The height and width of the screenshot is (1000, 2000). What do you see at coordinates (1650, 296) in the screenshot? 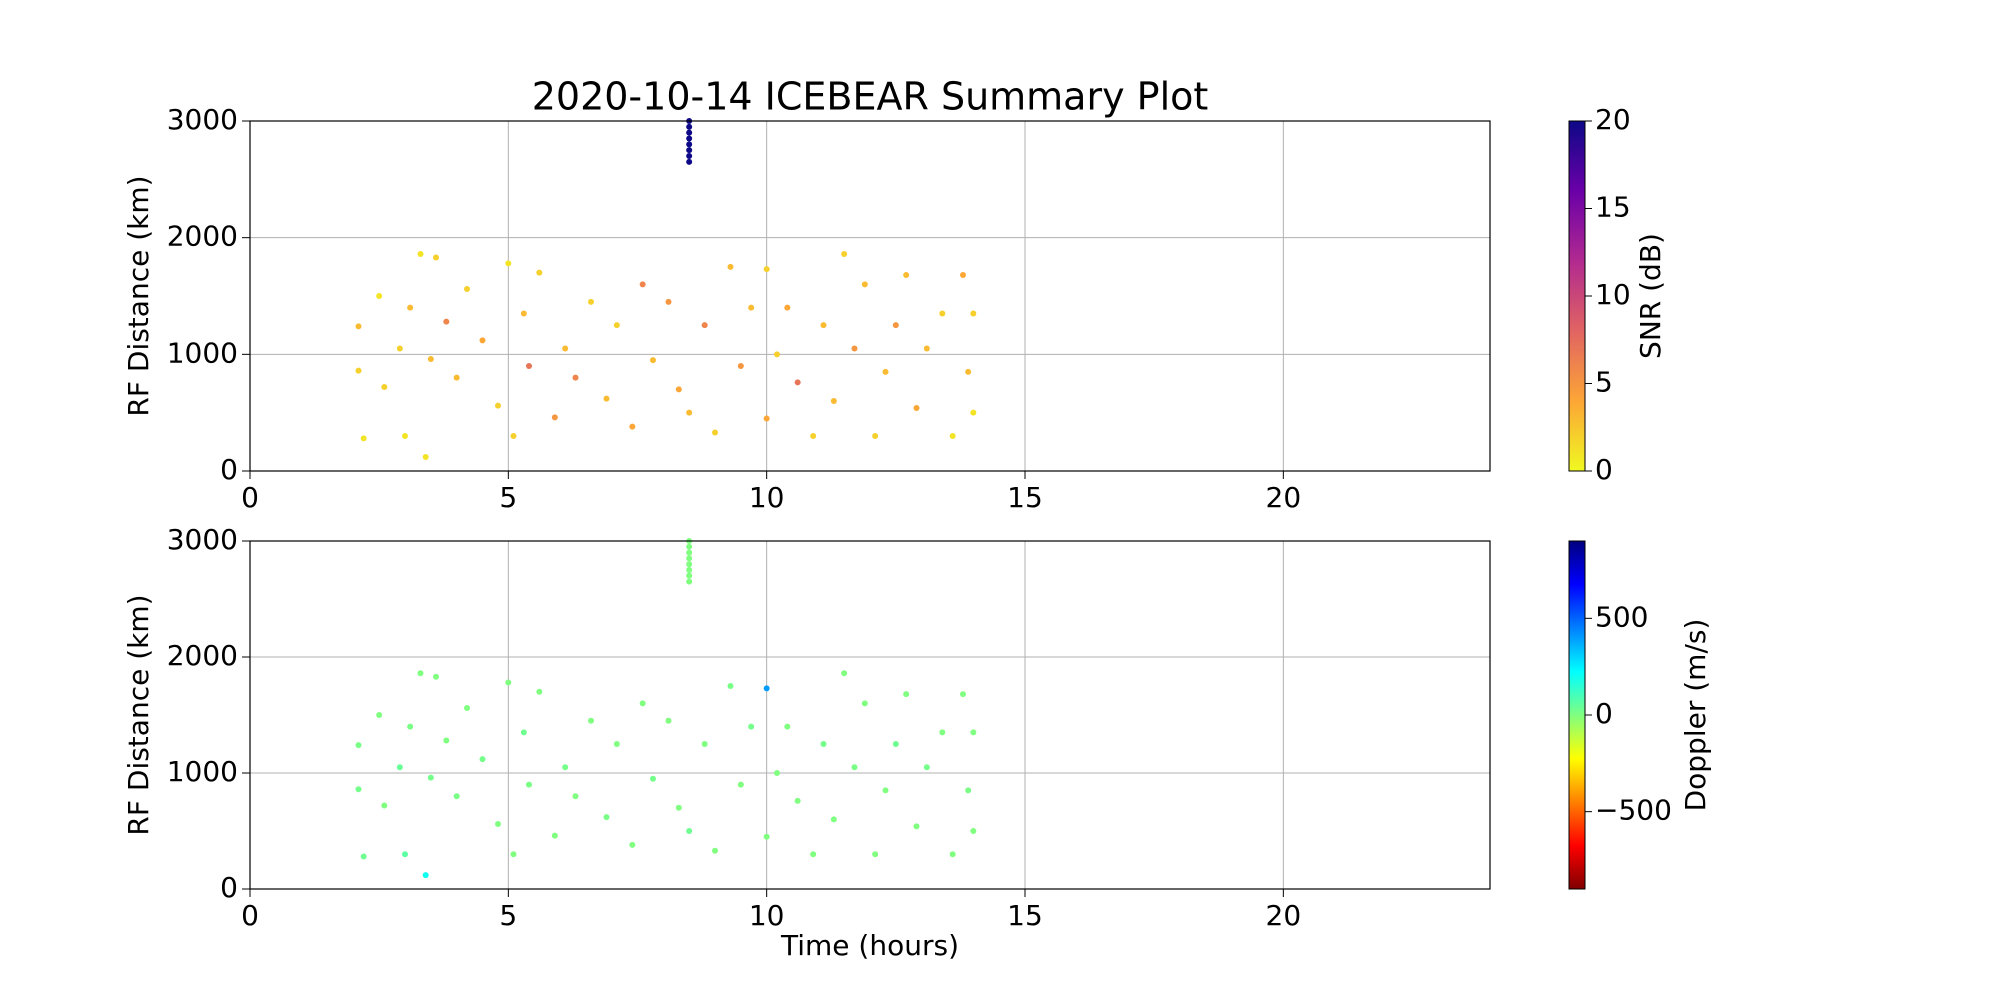
I see `colorbar-label: SNR (dB)` at bounding box center [1650, 296].